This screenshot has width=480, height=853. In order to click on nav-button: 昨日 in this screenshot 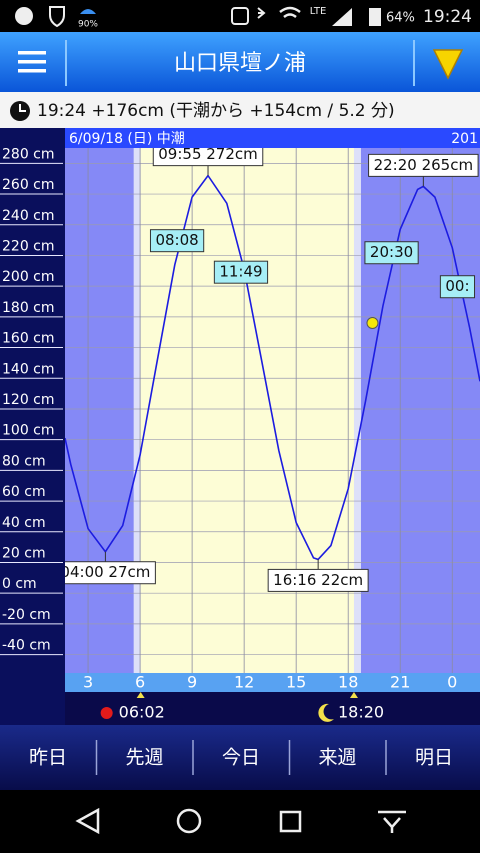, I will do `click(48, 758)`.